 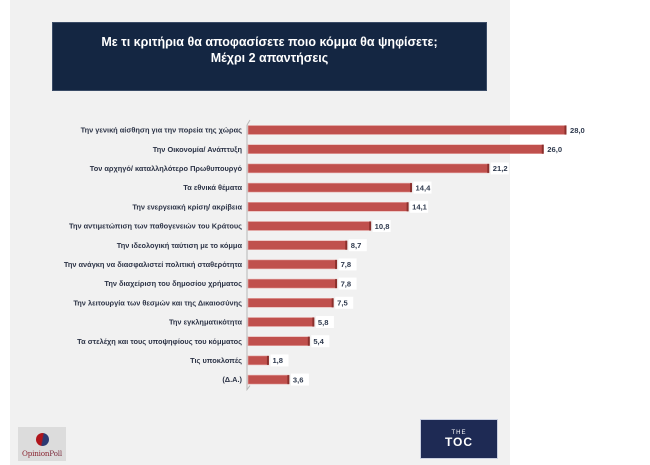 I want to click on value-label: 5,8, so click(x=323, y=322).